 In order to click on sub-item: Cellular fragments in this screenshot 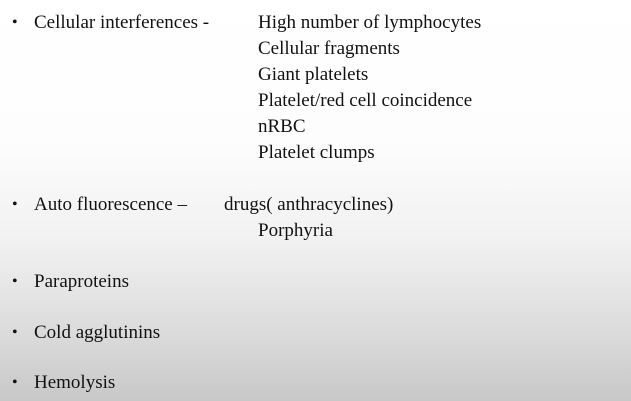, I will do `click(329, 48)`.